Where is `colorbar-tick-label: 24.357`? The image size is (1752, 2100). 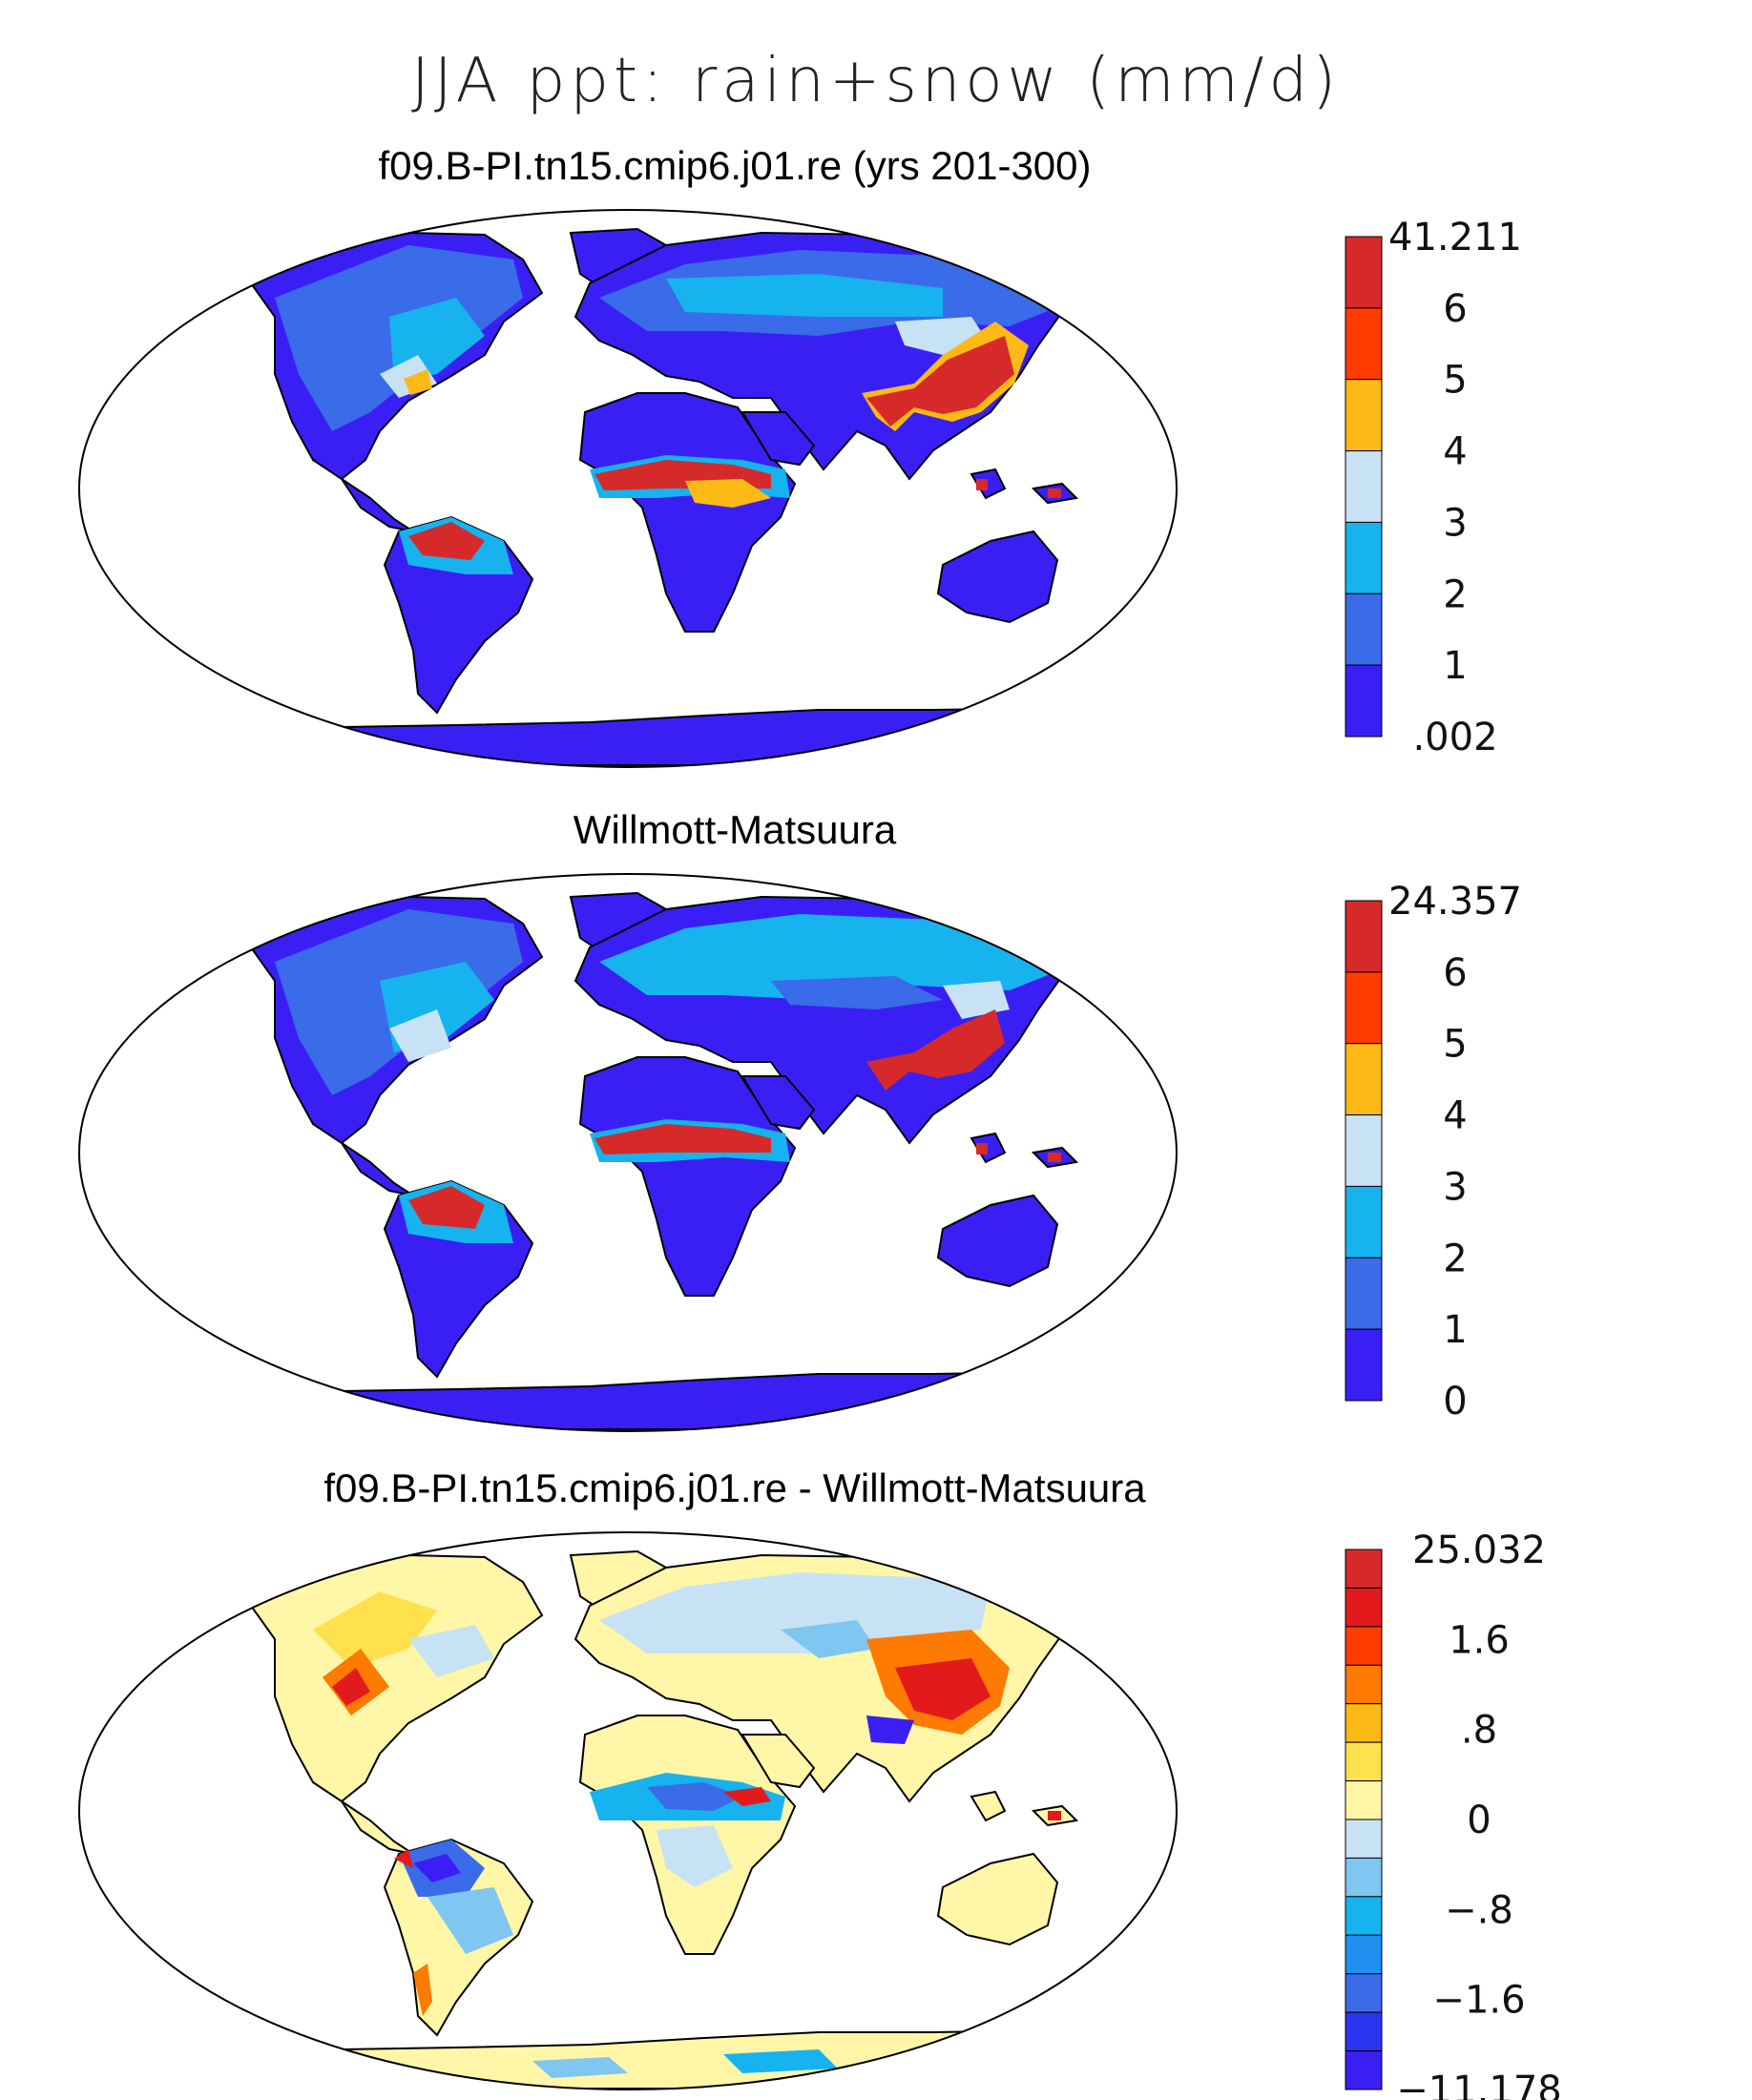 colorbar-tick-label: 24.357 is located at coordinates (1455, 902).